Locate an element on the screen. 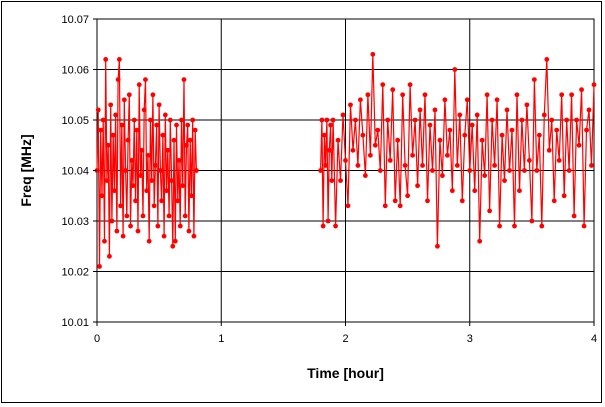 The width and height of the screenshot is (605, 407). y-tick-label: 10.04 is located at coordinates (75, 172).